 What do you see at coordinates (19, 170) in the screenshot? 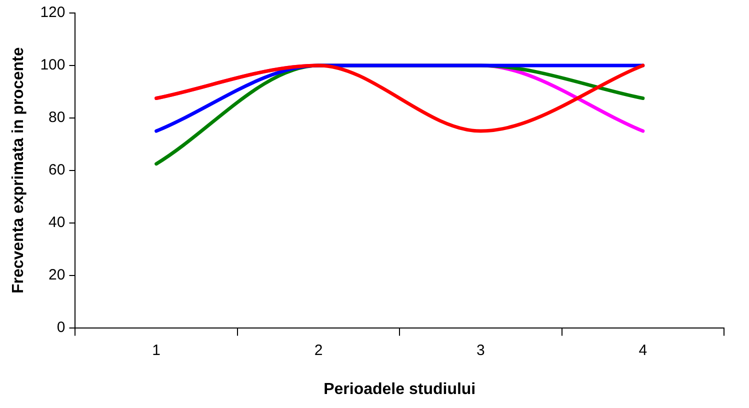
I see `y-axis-title: Frecventa exprimata in procente` at bounding box center [19, 170].